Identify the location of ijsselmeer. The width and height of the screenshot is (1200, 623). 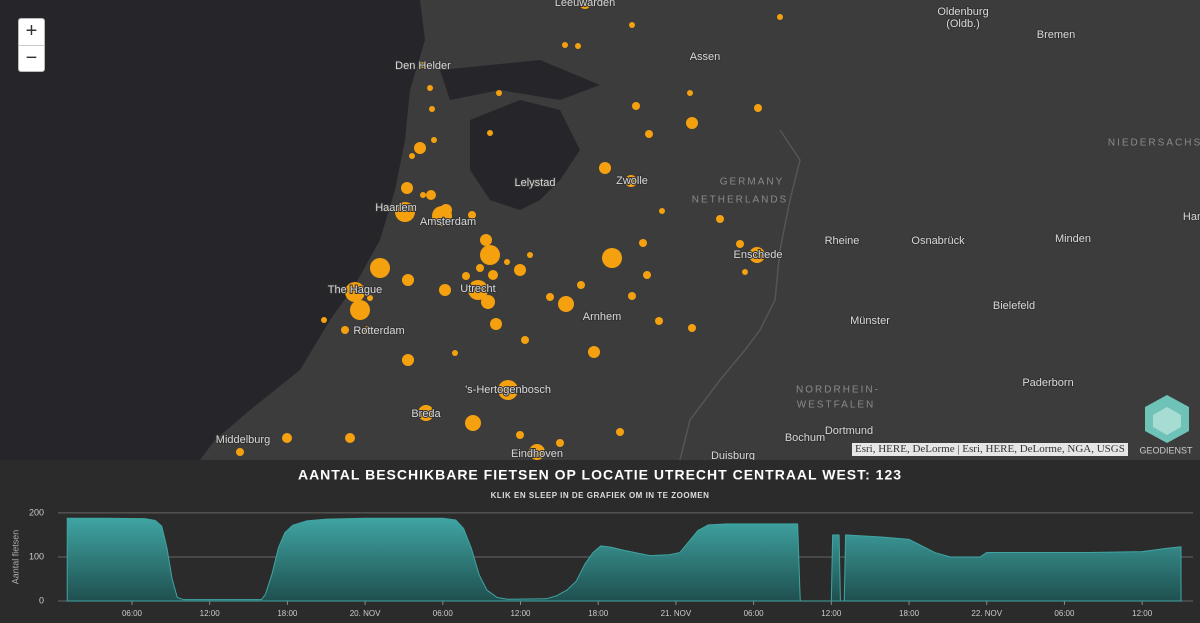
(525, 155).